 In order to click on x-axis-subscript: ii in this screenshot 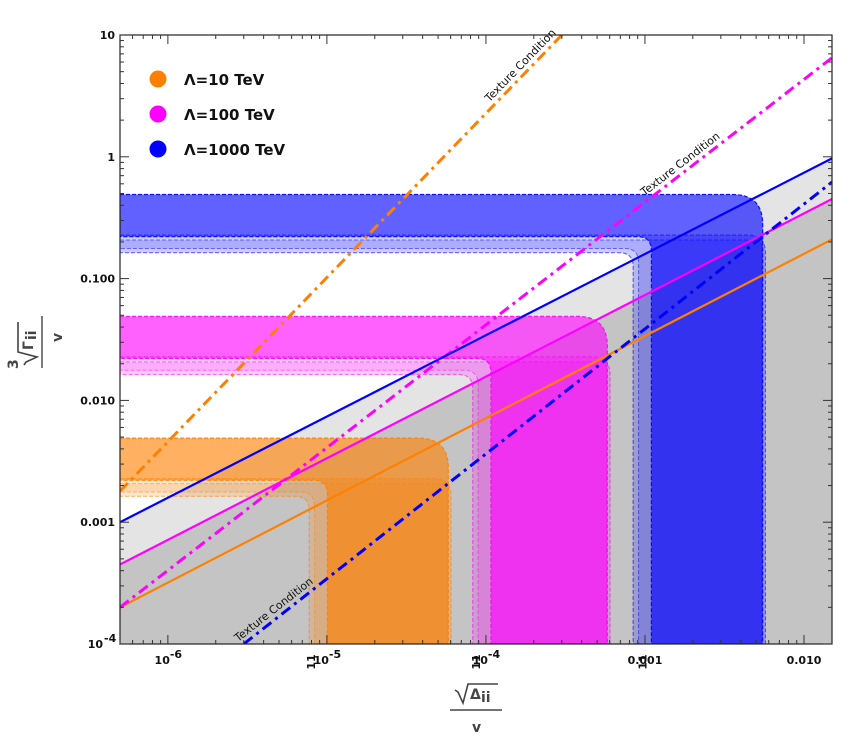, I will do `click(486, 698)`.